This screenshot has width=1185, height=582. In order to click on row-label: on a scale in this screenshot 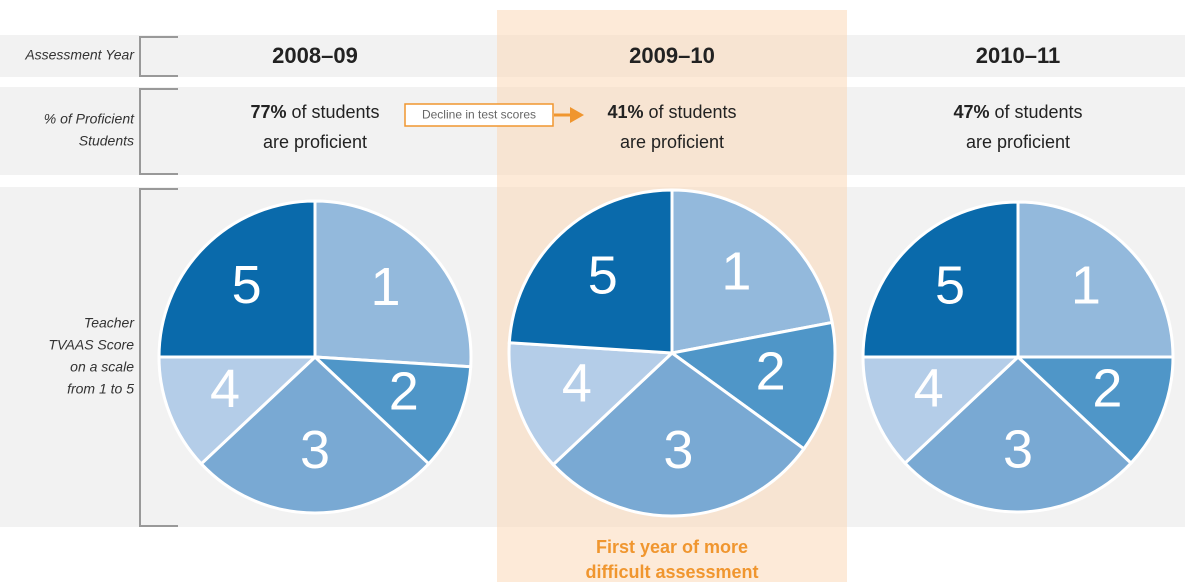, I will do `click(102, 367)`.